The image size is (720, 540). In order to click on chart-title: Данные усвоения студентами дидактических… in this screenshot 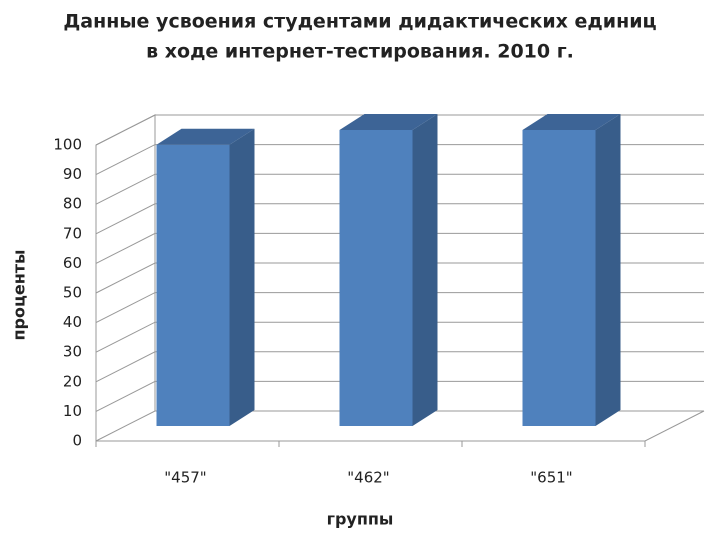, I will do `click(359, 22)`.